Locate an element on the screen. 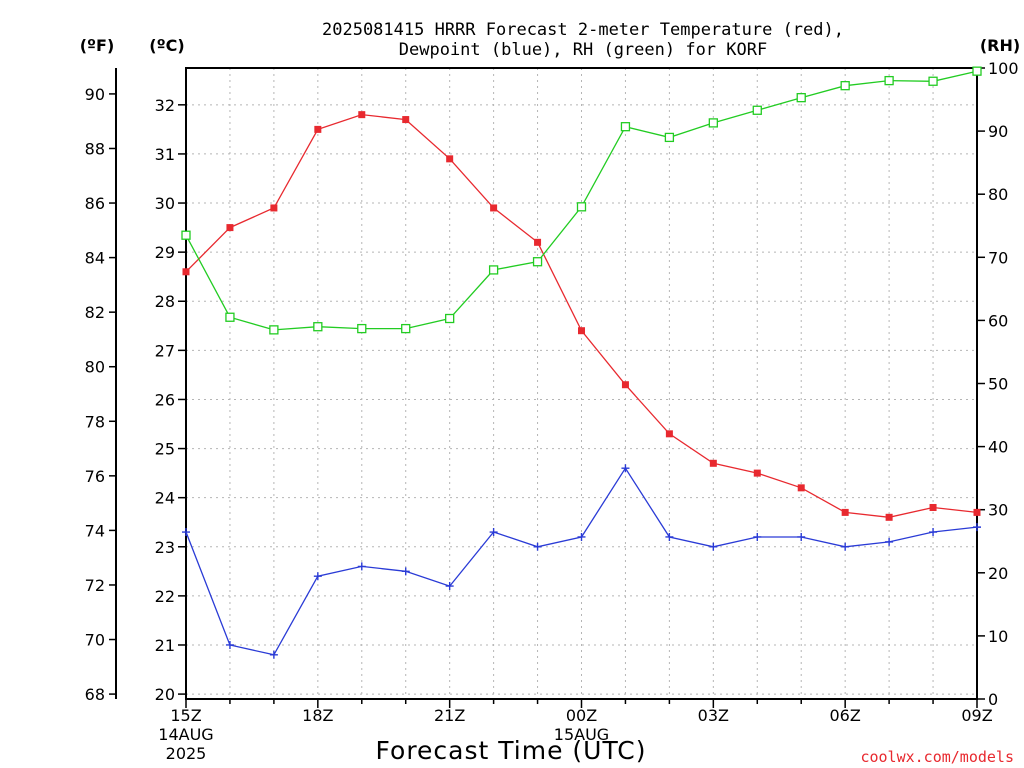 The image size is (1024, 768). y-tick-label-celsius: 32 is located at coordinates (165, 105).